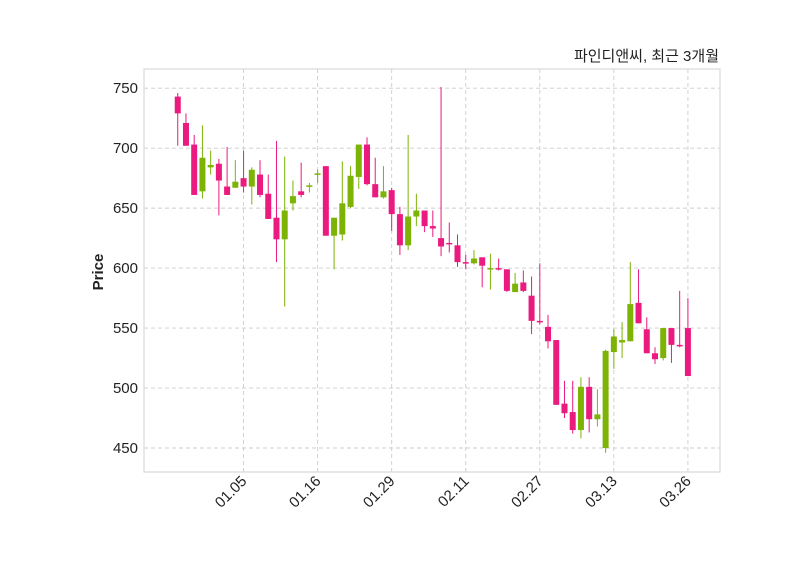 This screenshot has width=800, height=575. What do you see at coordinates (125, 388) in the screenshot?
I see `y-tick-label: 500` at bounding box center [125, 388].